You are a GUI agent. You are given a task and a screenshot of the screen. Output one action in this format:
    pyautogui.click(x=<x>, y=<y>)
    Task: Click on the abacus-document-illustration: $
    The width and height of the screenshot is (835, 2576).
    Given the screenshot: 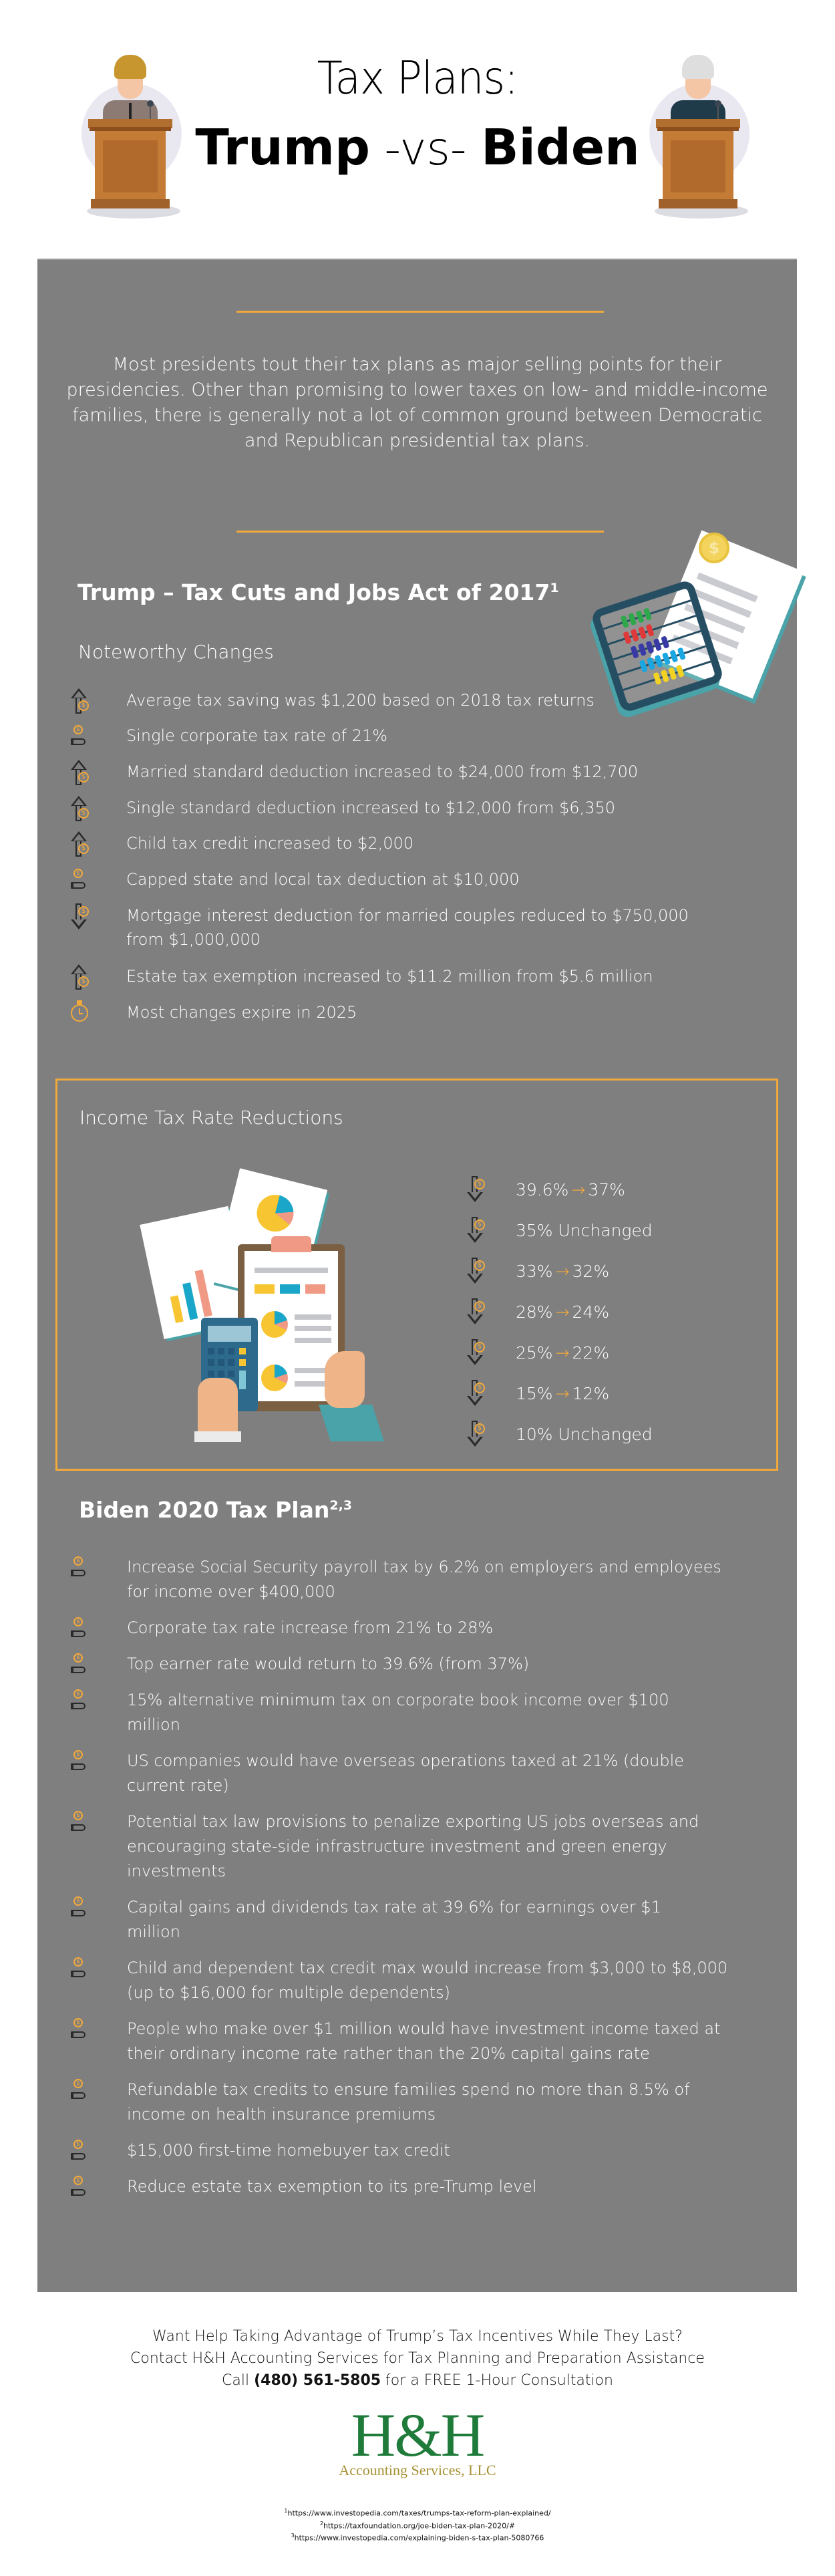 What is the action you would take?
    pyautogui.click(x=697, y=620)
    